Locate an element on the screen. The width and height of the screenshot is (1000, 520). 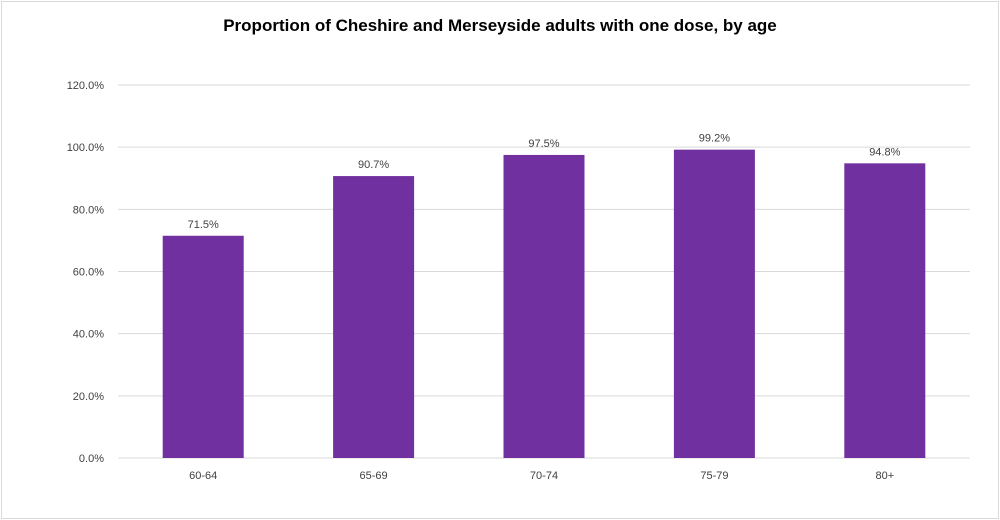
bar-80+ is located at coordinates (885, 310).